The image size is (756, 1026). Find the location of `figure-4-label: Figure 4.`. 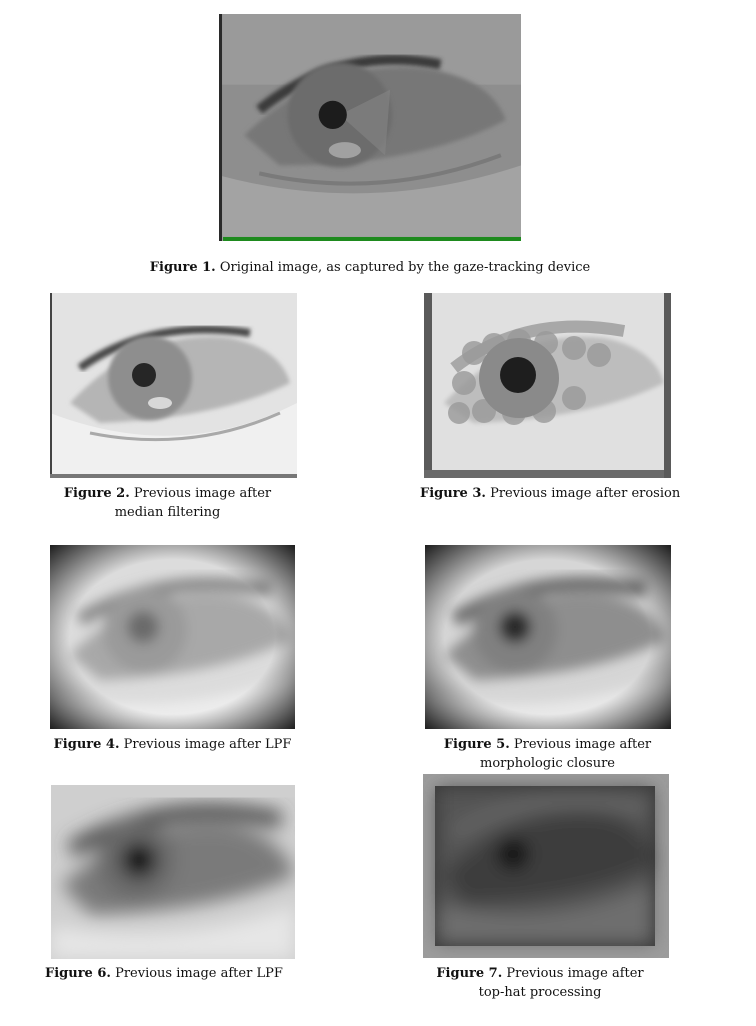

figure-4-label: Figure 4. is located at coordinates (86, 744).